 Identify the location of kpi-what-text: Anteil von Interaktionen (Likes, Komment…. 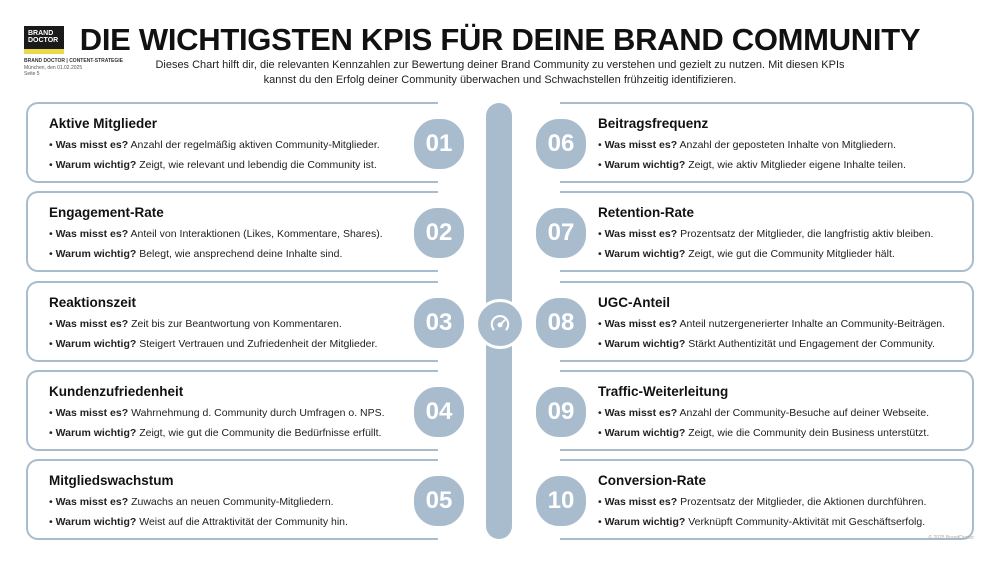
(256, 234).